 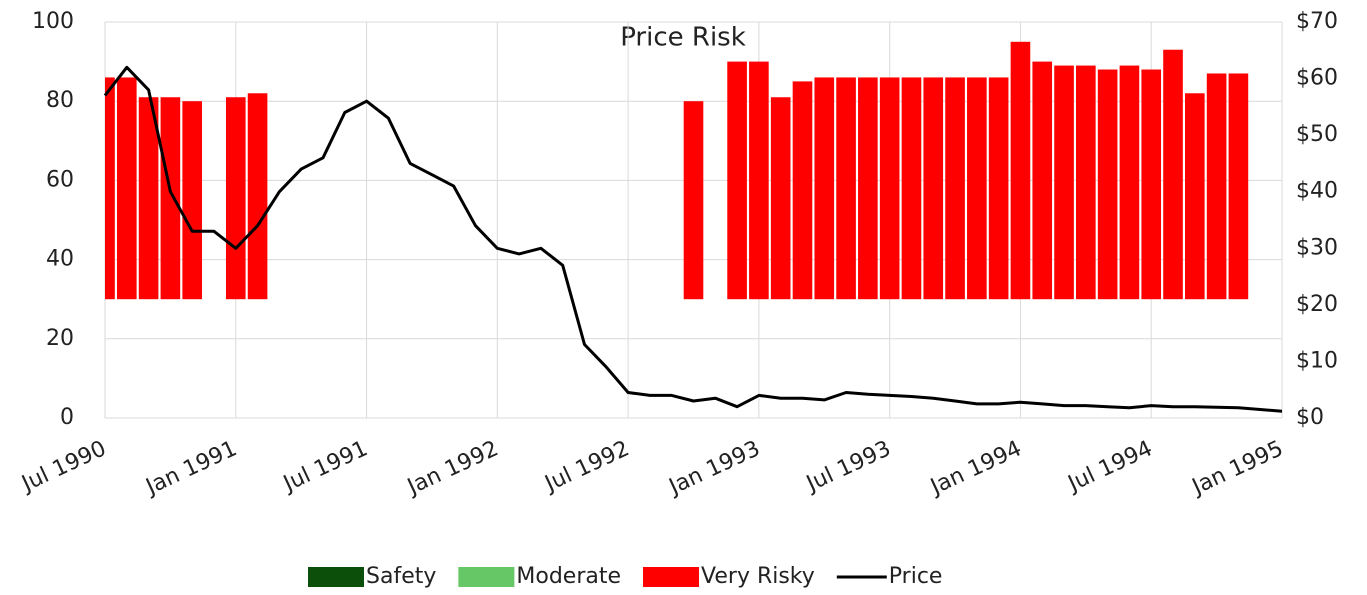 What do you see at coordinates (714, 468) in the screenshot?
I see `x-tick-label: Jan 1993` at bounding box center [714, 468].